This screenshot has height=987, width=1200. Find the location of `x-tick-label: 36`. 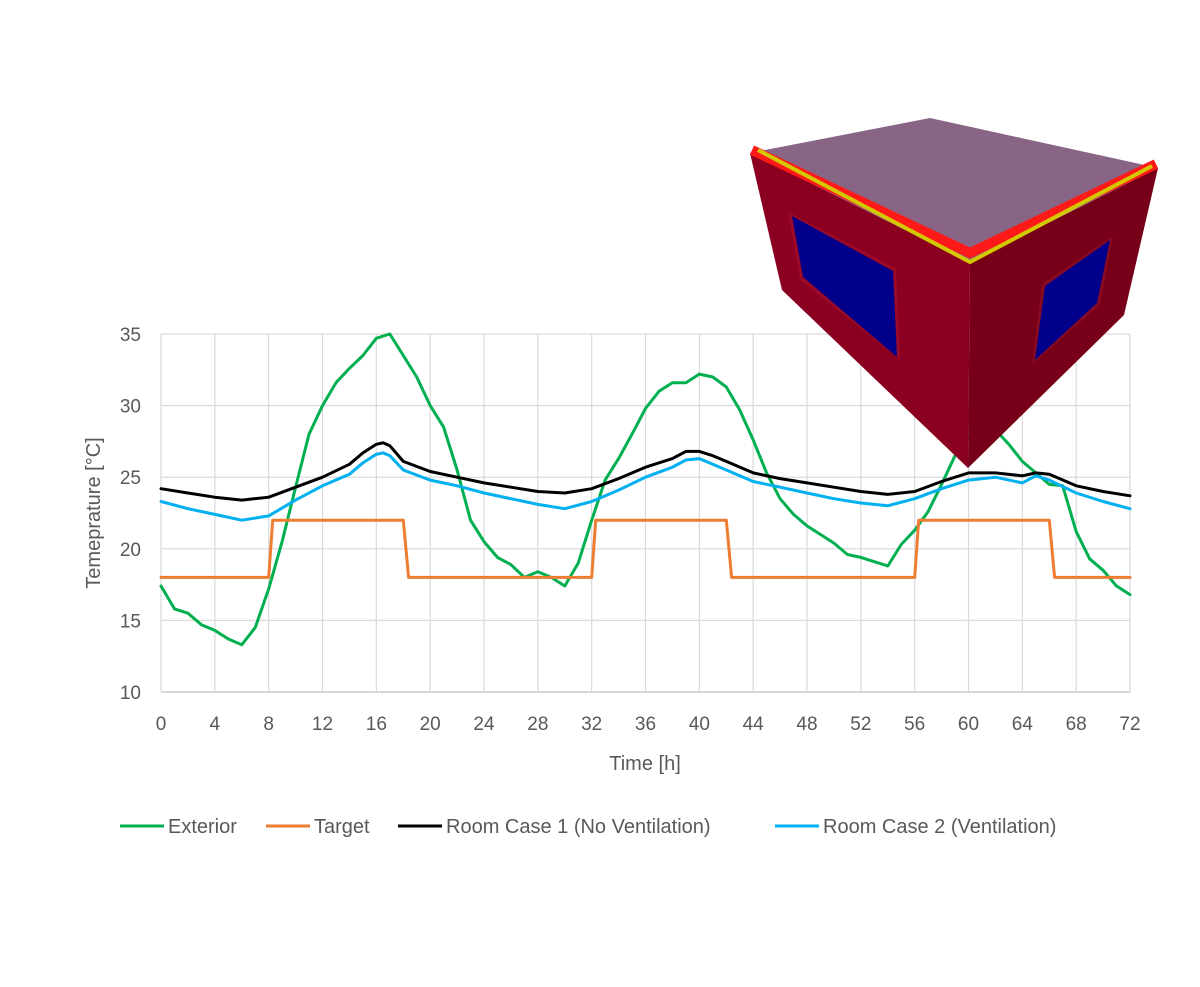

x-tick-label: 36 is located at coordinates (645, 724).